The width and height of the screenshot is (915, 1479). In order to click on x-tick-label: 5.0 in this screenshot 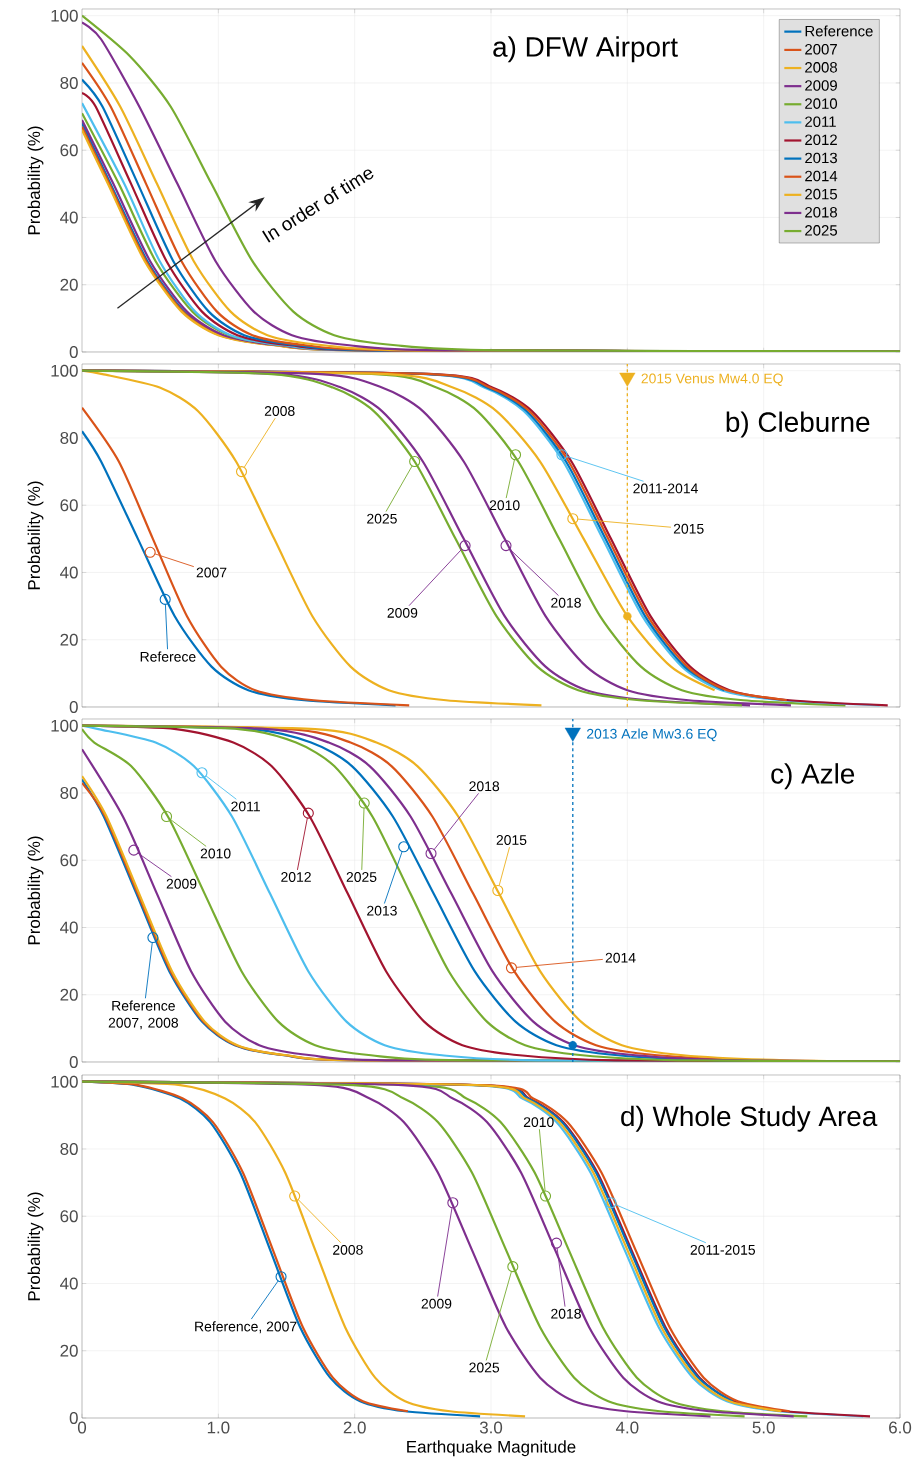, I will do `click(763, 1427)`.